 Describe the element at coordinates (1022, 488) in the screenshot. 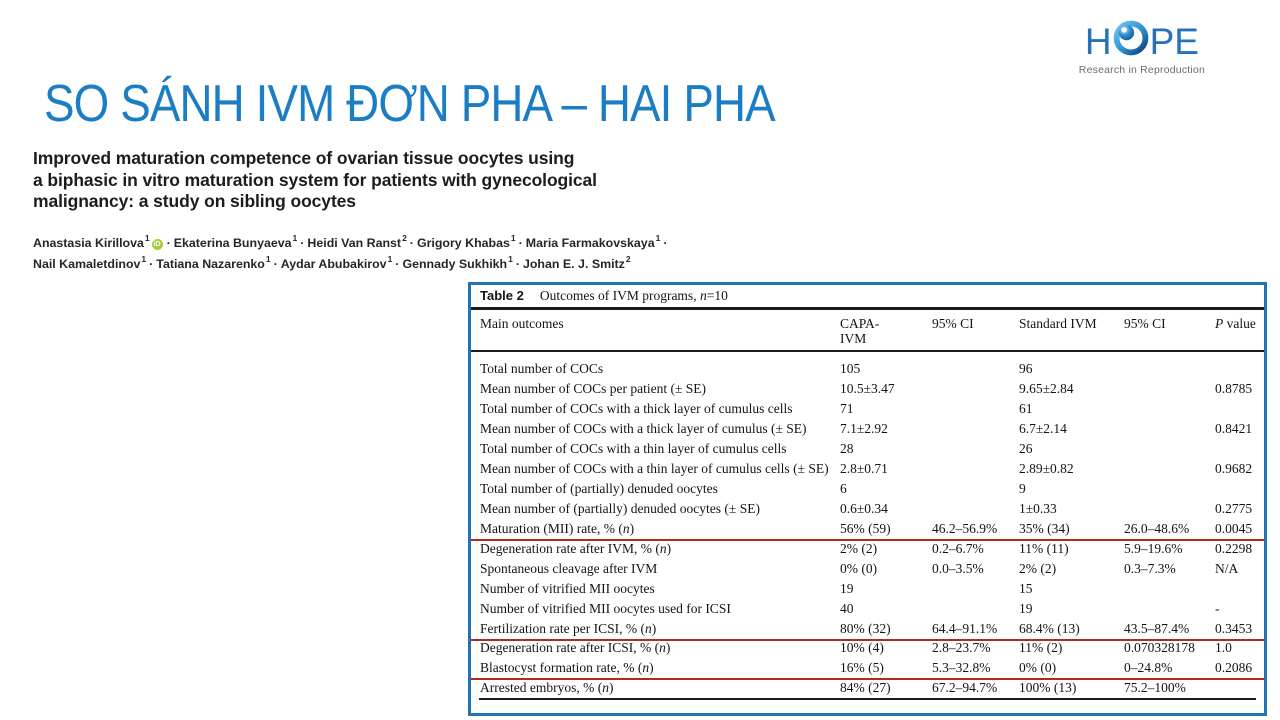

I see `outcome-value: 9` at that location.